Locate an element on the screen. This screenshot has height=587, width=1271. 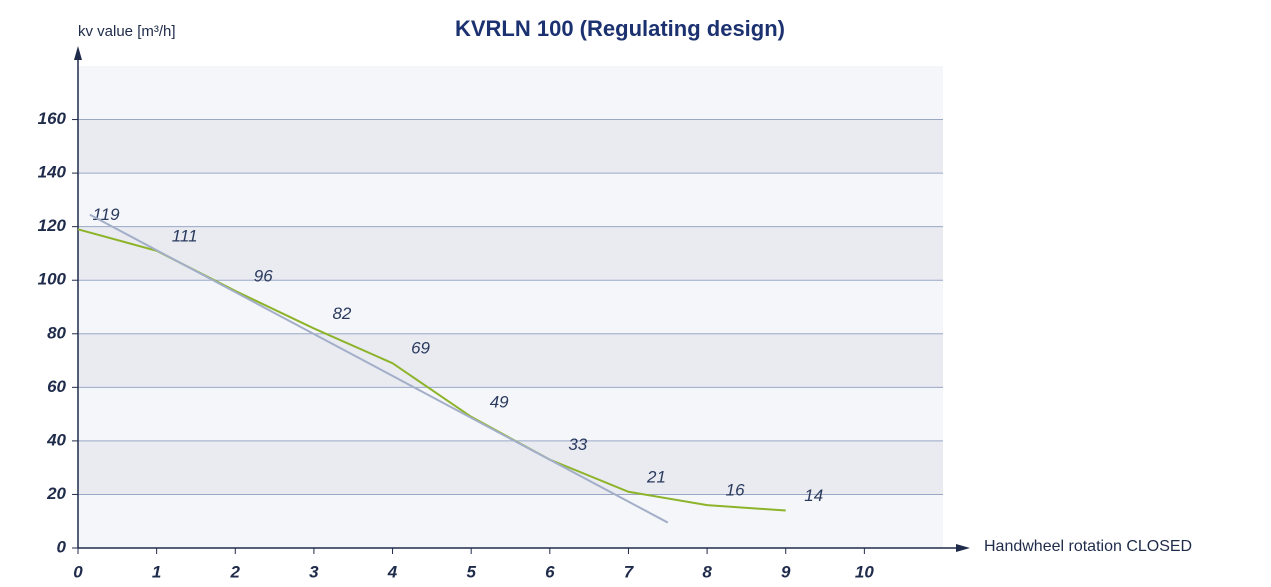
value-label: 111 is located at coordinates (185, 235).